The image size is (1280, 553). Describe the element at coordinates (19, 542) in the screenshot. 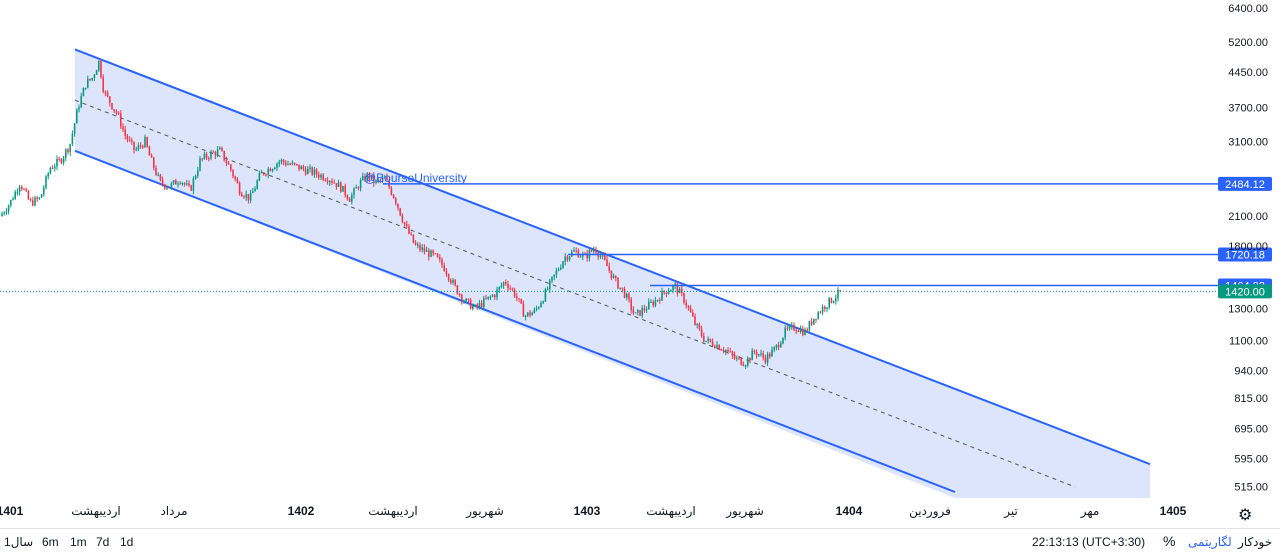

I see `timeframe-1y: 1سال` at that location.